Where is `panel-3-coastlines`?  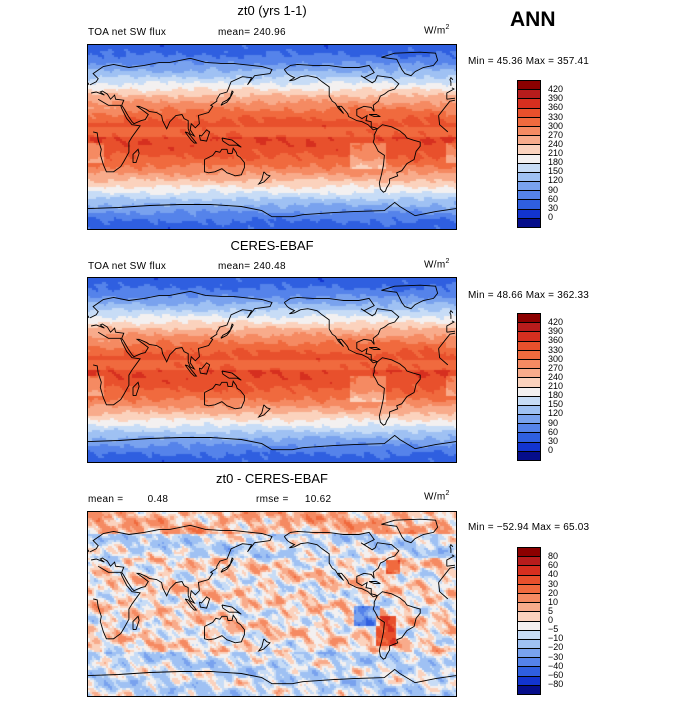 panel-3-coastlines is located at coordinates (272, 601).